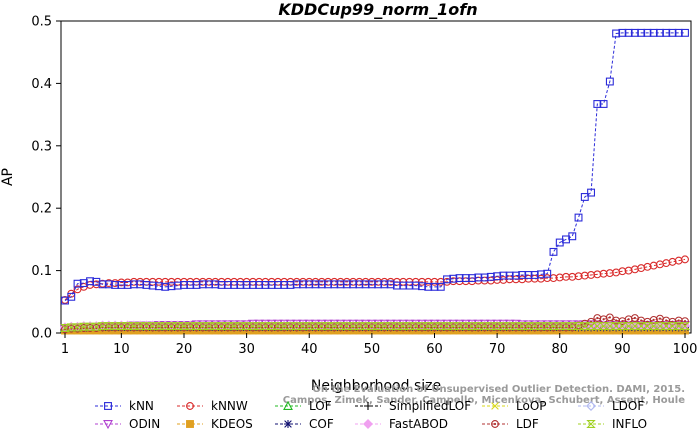 This screenshot has height=434, width=698. What do you see at coordinates (418, 424) in the screenshot?
I see `legend-label-fastabod: FastABOD` at bounding box center [418, 424].